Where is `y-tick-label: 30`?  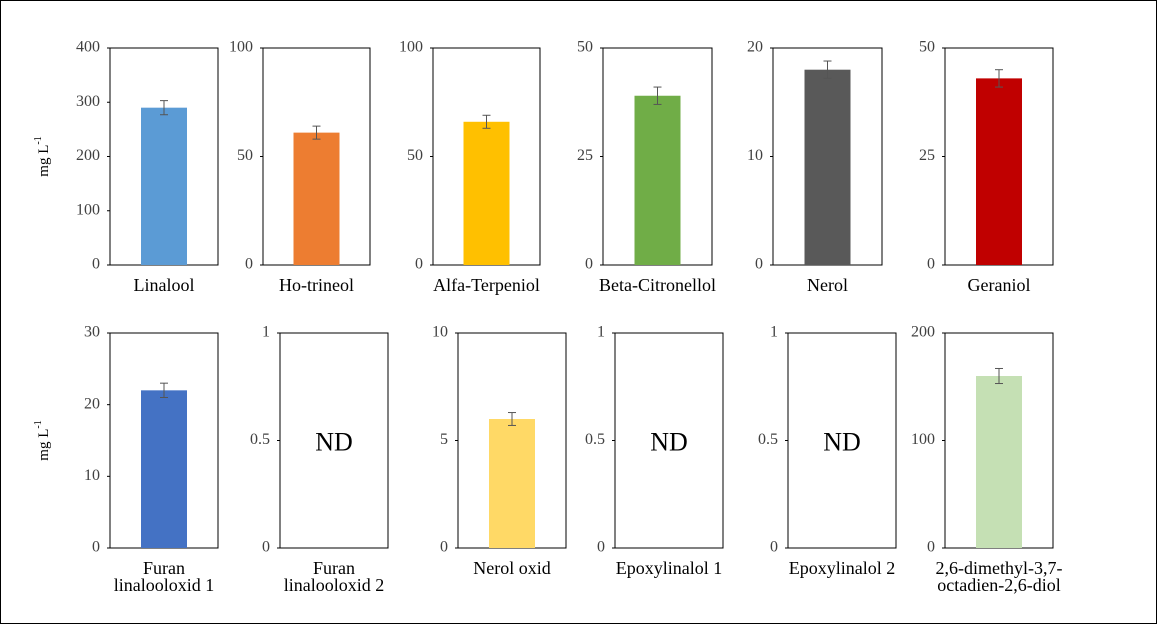
y-tick-label: 30 is located at coordinates (92, 332).